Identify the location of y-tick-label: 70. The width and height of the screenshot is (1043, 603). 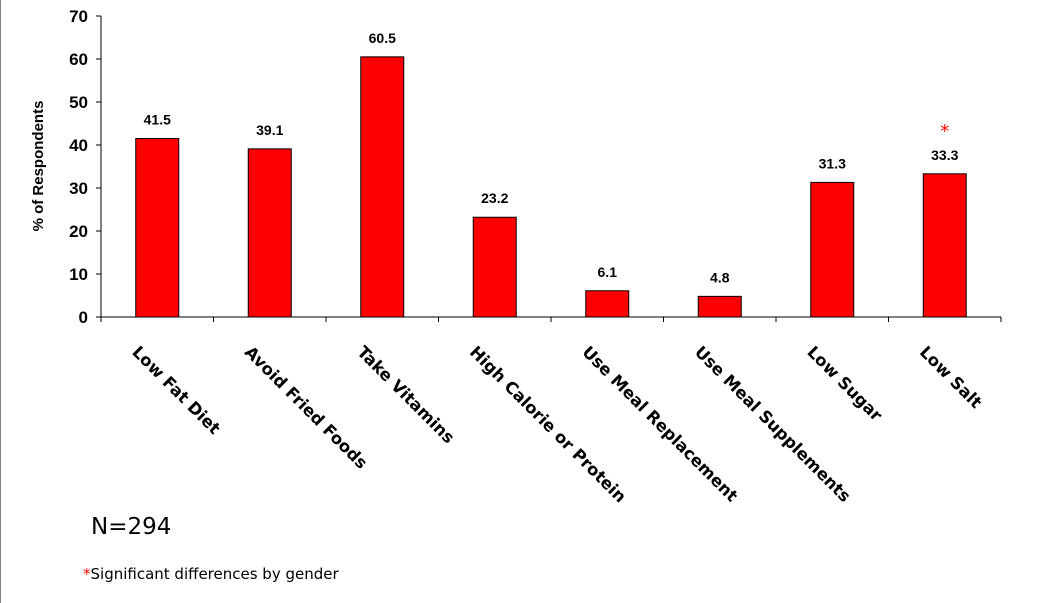
(78, 16).